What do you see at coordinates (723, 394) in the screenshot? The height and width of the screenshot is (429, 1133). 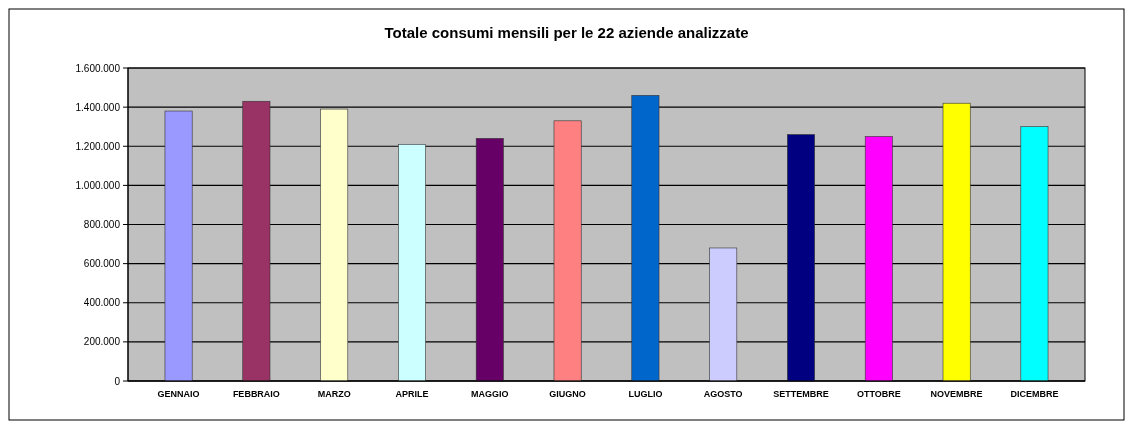 I see `x-tick-label: AGOSTO` at bounding box center [723, 394].